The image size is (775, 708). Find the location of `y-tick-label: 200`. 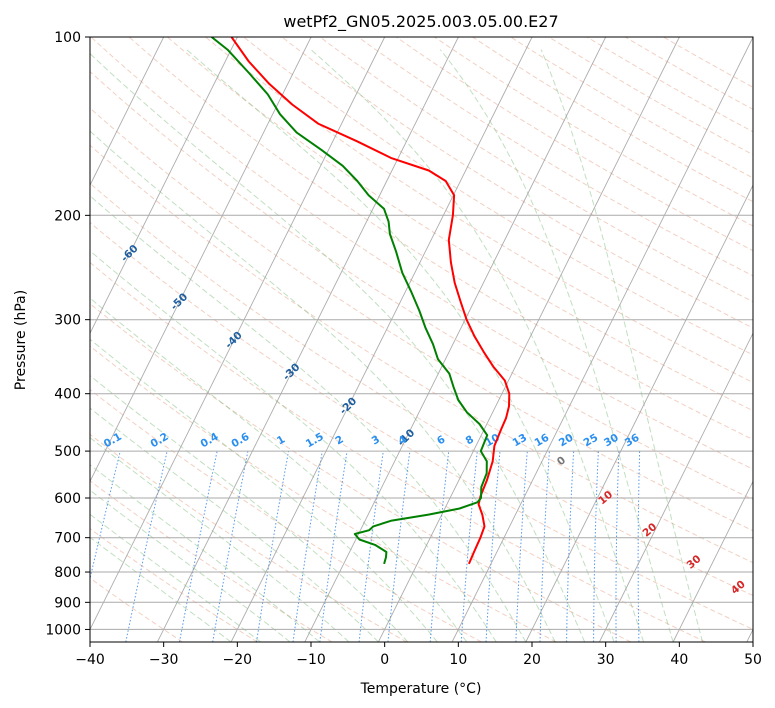

y-tick-label: 200 is located at coordinates (67, 216).